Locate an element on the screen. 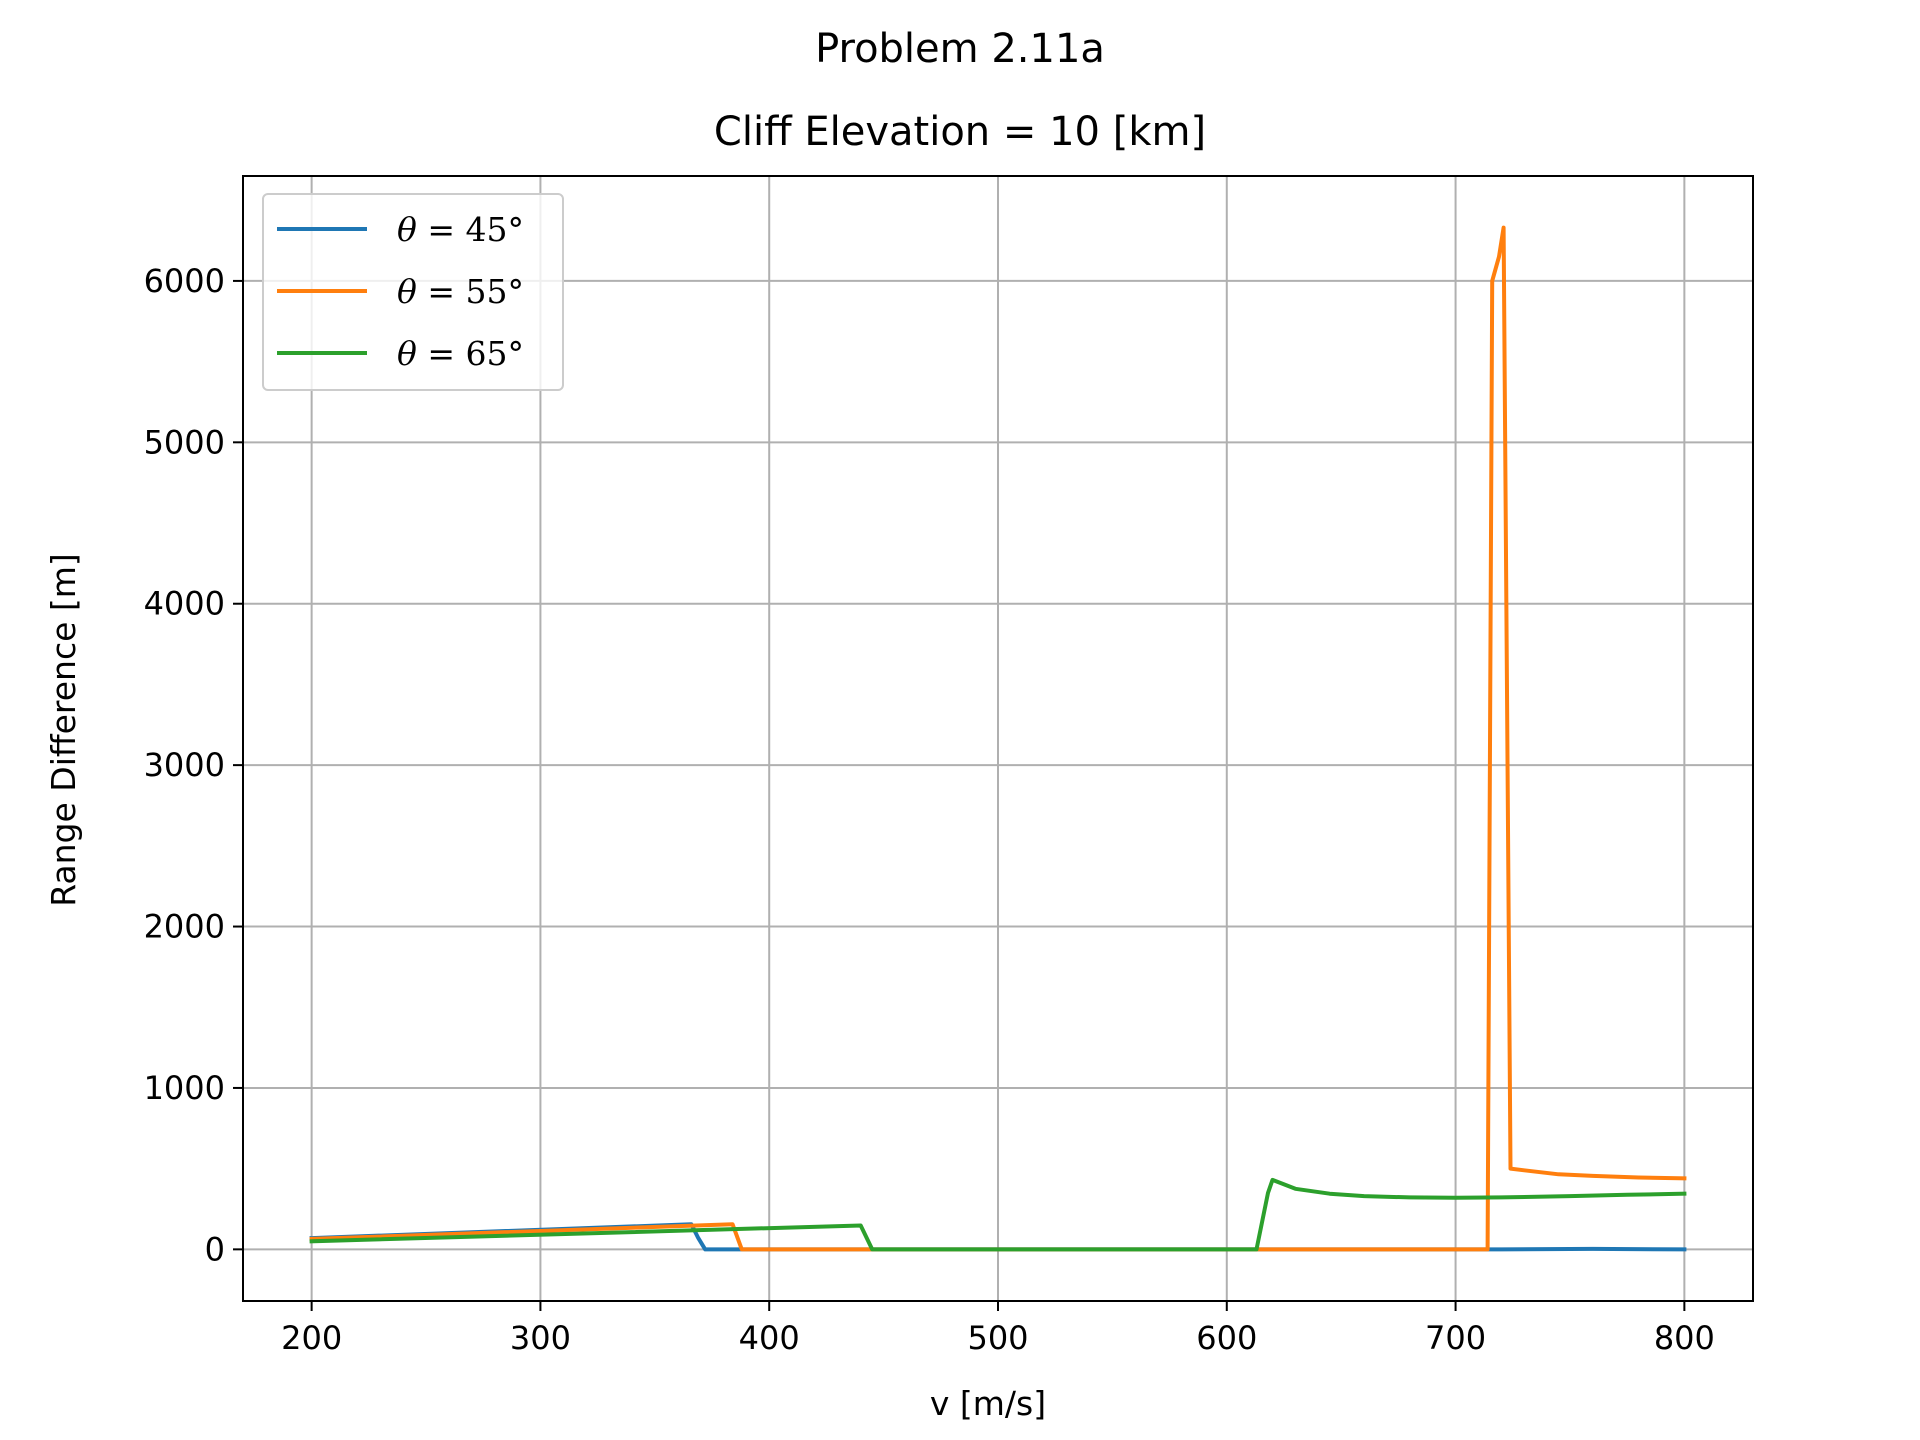 This screenshot has height=1440, width=1920. y-tick-label: 3000 is located at coordinates (184, 765).